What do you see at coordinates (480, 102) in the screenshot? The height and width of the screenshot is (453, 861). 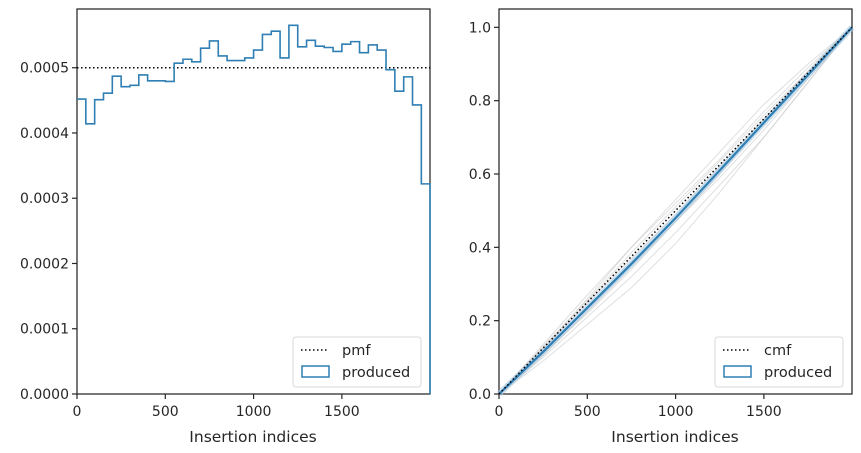 I see `right-y-tick-label: 0.8` at bounding box center [480, 102].